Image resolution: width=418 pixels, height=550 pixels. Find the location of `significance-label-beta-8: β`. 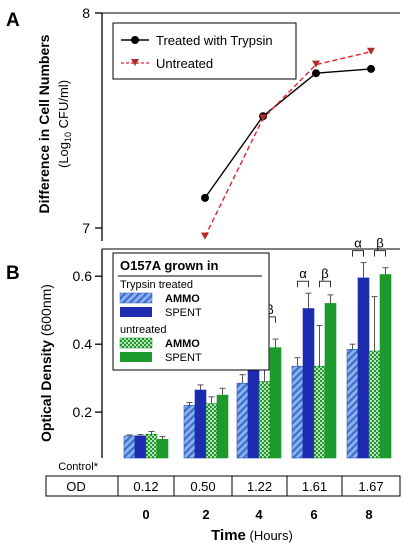

significance-label-beta-8: β is located at coordinates (379, 243).